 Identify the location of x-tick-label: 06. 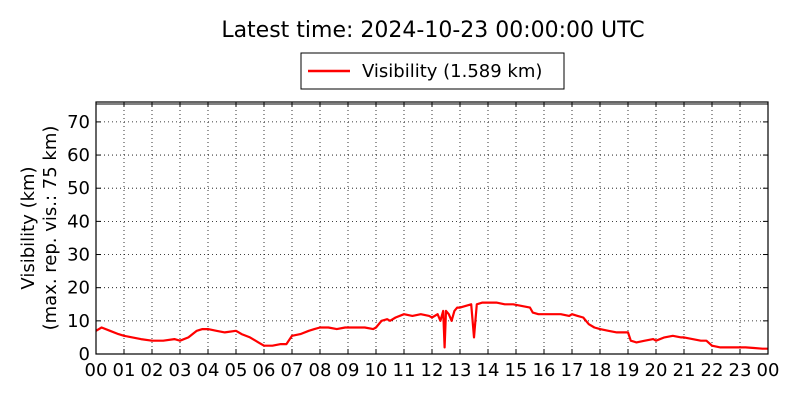
(264, 370).